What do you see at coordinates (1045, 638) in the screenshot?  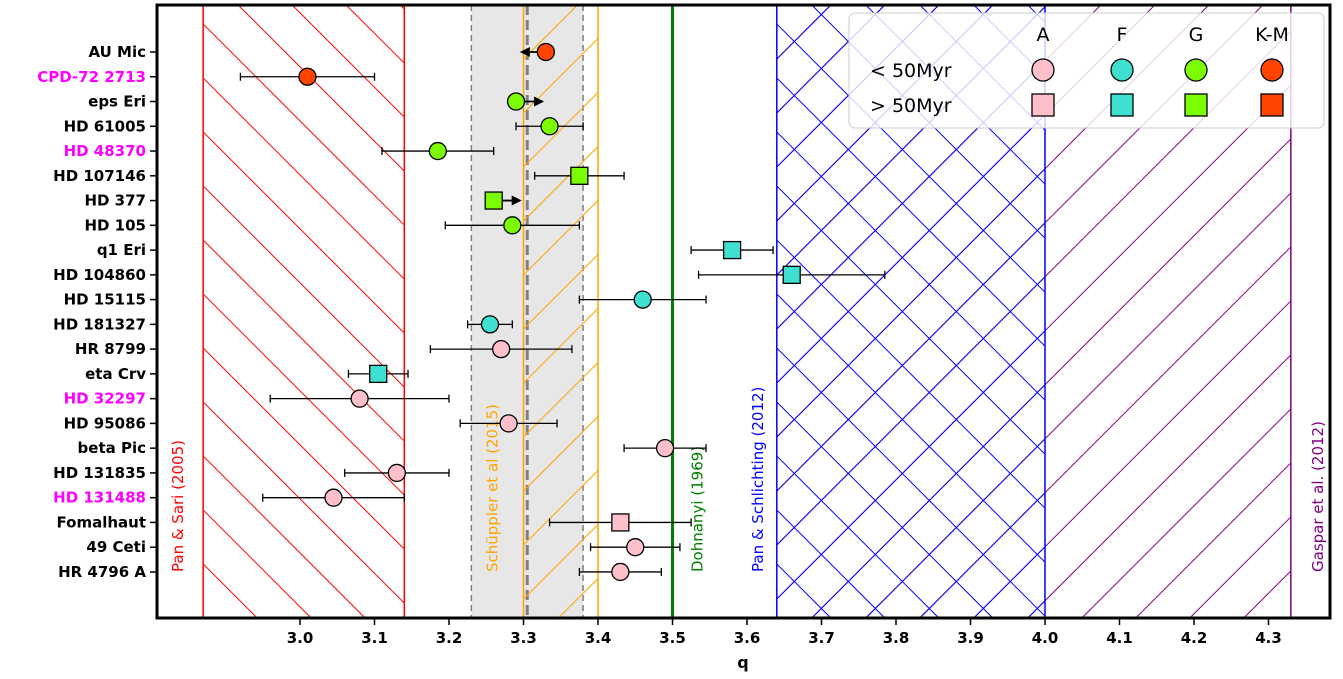 I see `x-tick-label: 4.0` at bounding box center [1045, 638].